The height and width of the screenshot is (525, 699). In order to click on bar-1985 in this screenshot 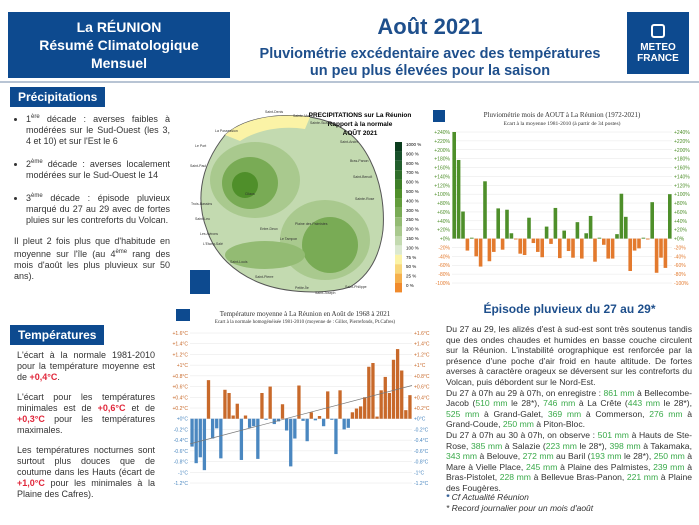, I will do `click(511, 236)`.